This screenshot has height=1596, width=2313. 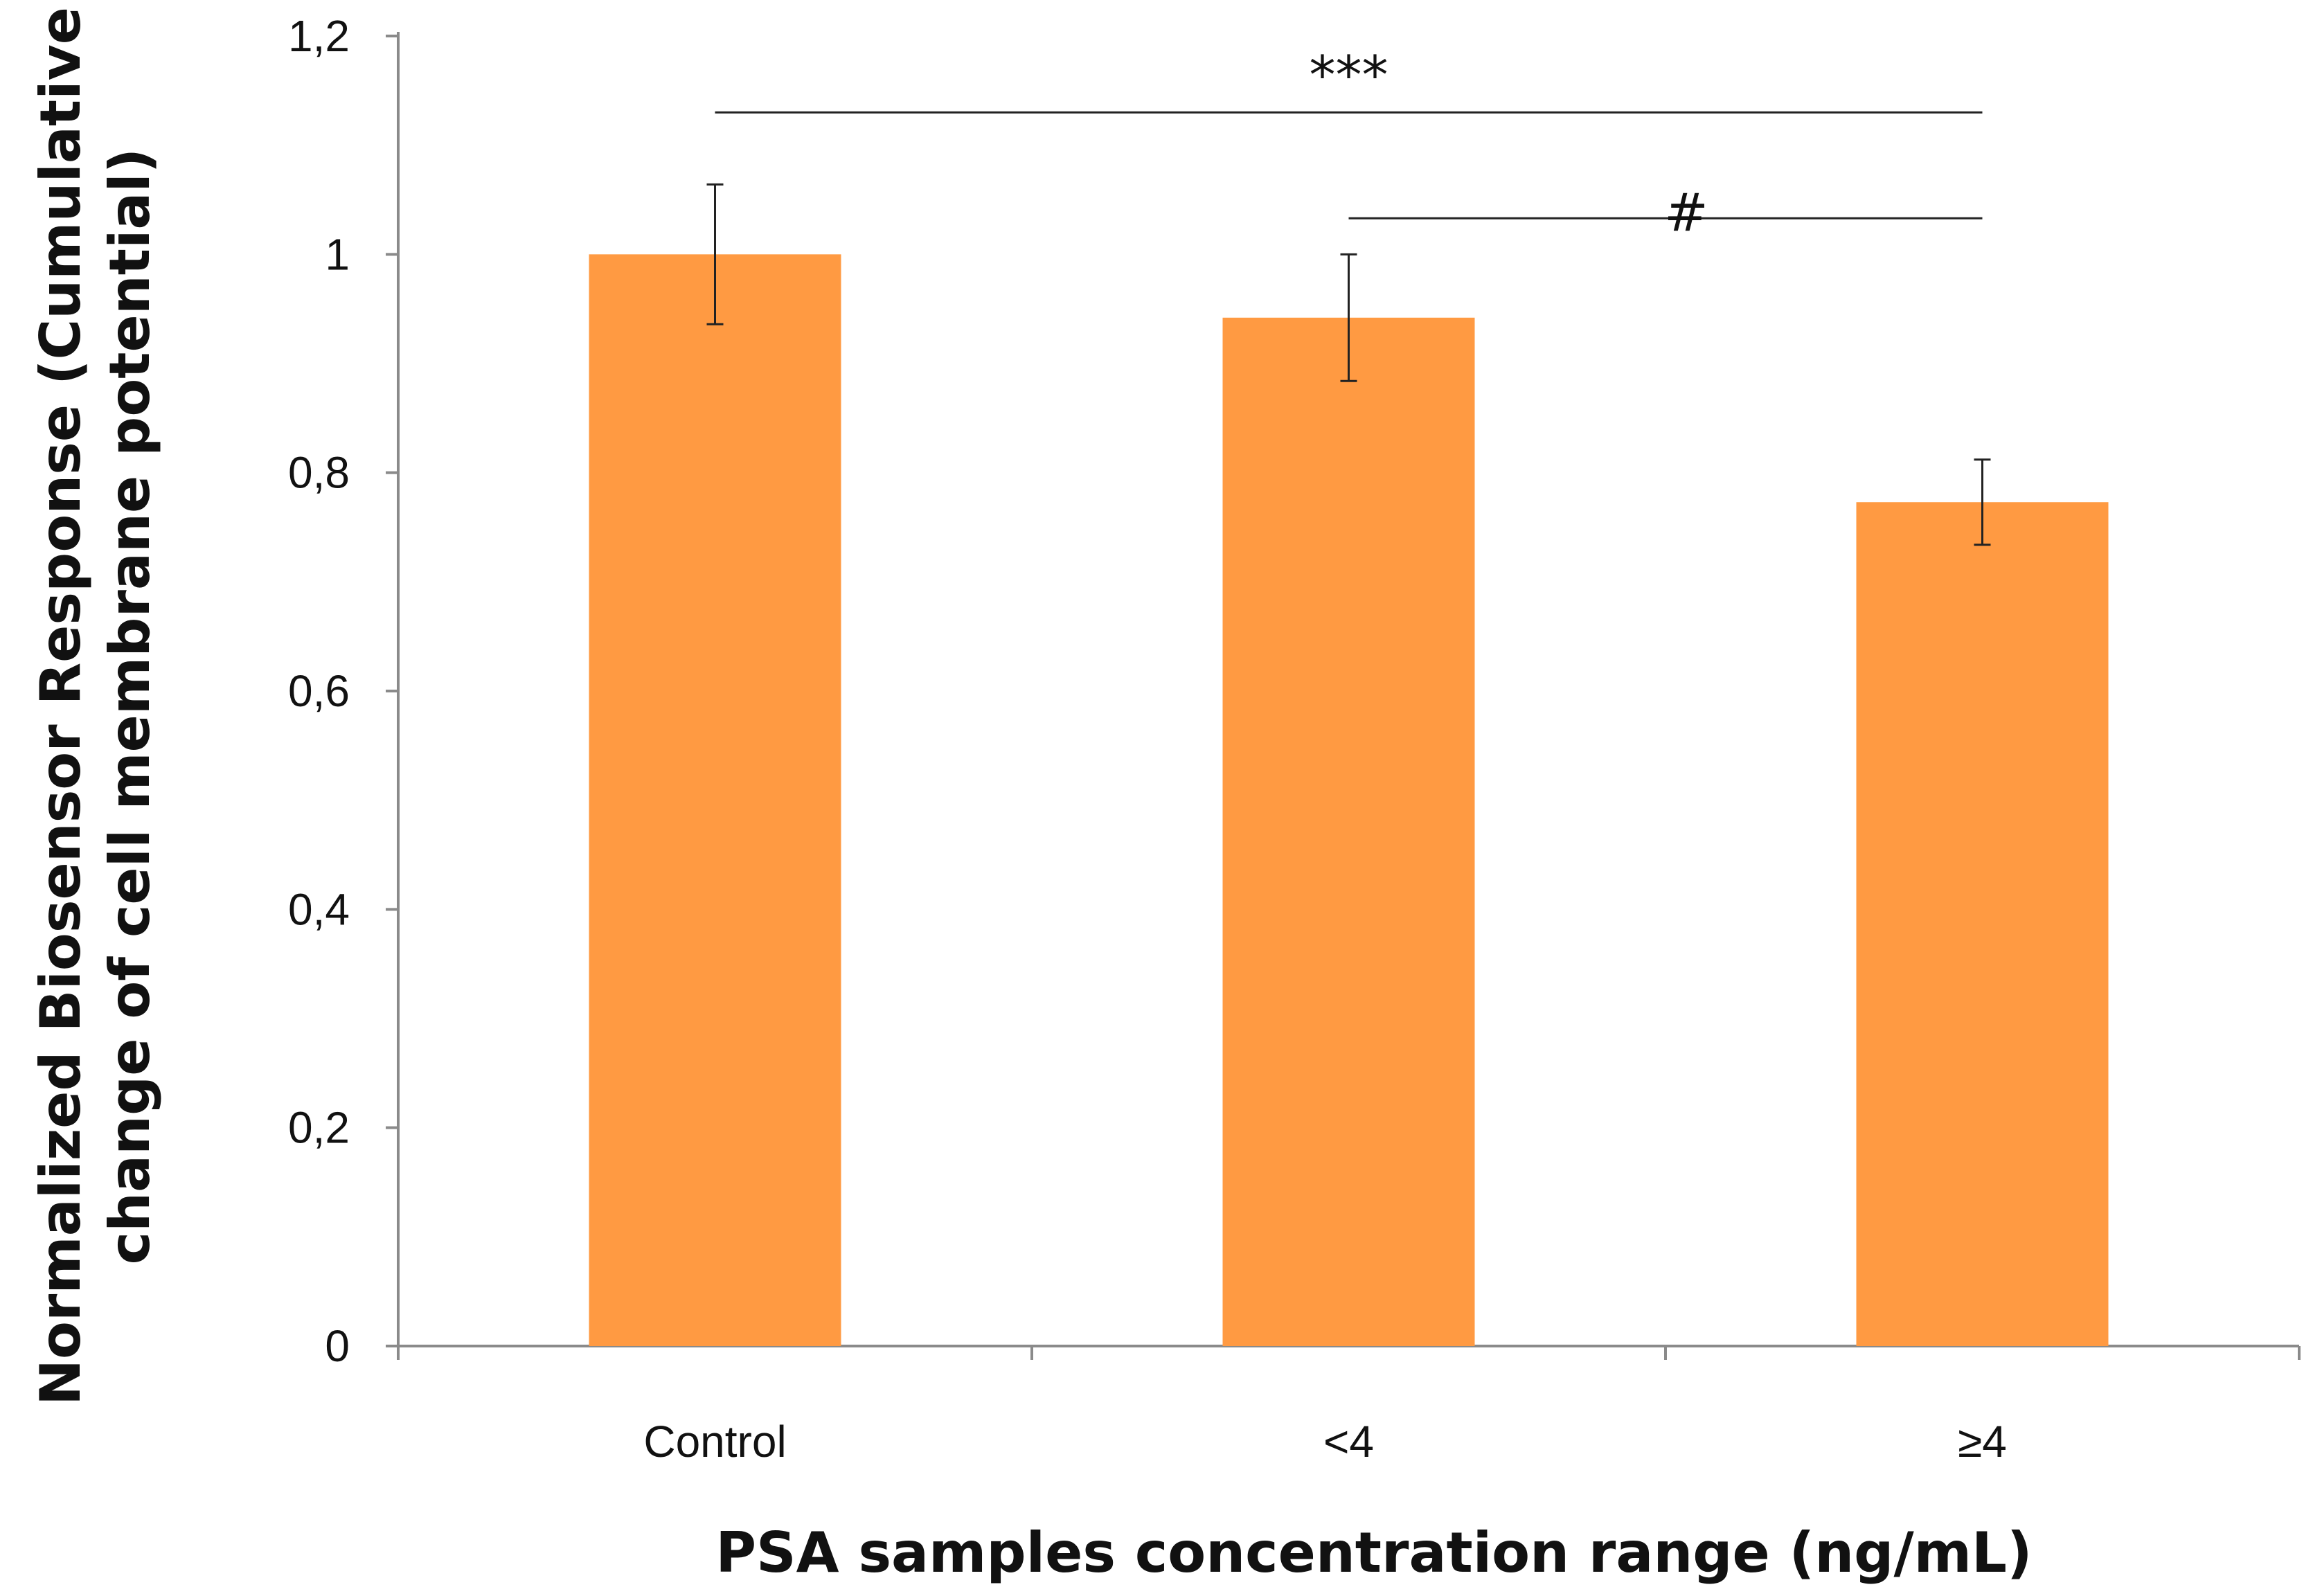 What do you see at coordinates (1686, 212) in the screenshot?
I see `significance-label-2: #` at bounding box center [1686, 212].